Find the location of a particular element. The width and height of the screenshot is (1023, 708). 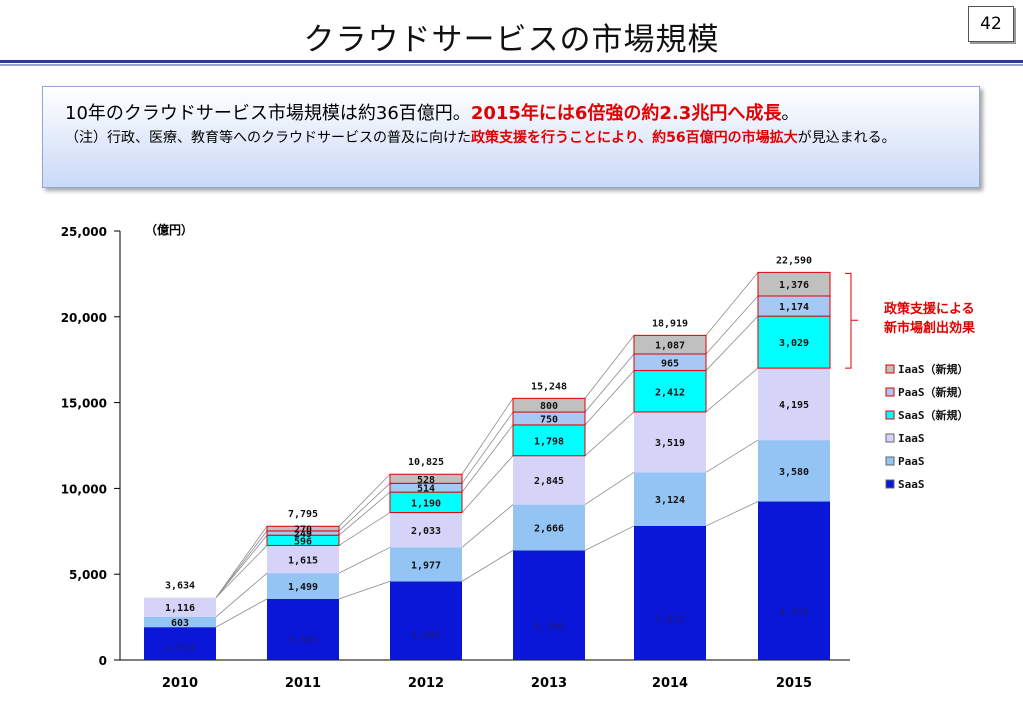

title-rule is located at coordinates (511, 61).